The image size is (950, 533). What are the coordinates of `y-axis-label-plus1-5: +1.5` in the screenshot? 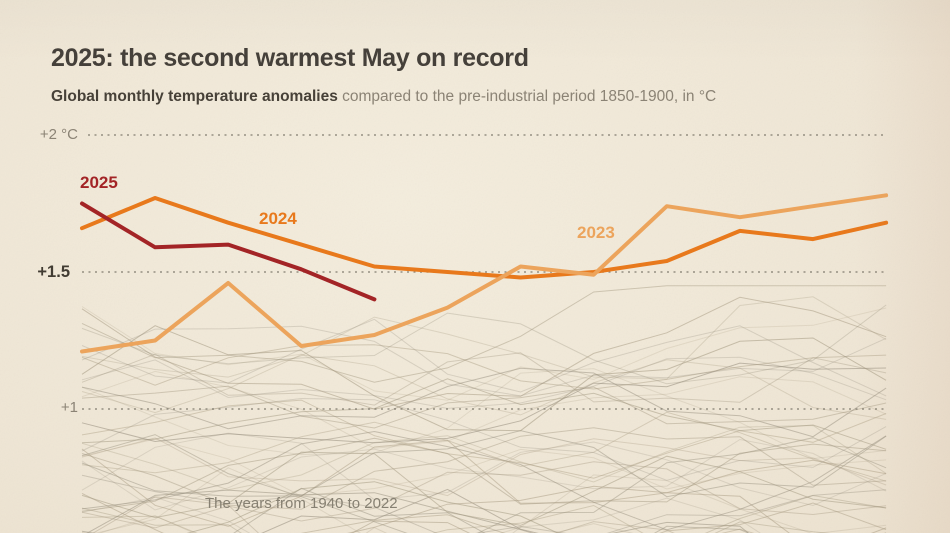 It's located at (53, 272).